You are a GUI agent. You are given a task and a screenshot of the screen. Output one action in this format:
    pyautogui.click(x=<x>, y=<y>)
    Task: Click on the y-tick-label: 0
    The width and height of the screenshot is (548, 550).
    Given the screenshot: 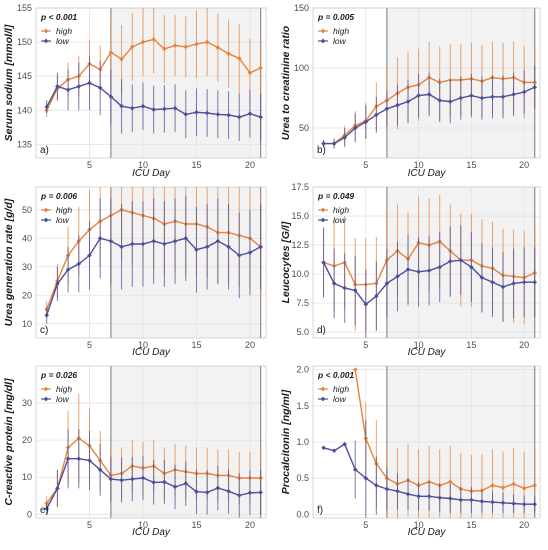 What is the action you would take?
    pyautogui.click(x=29, y=514)
    